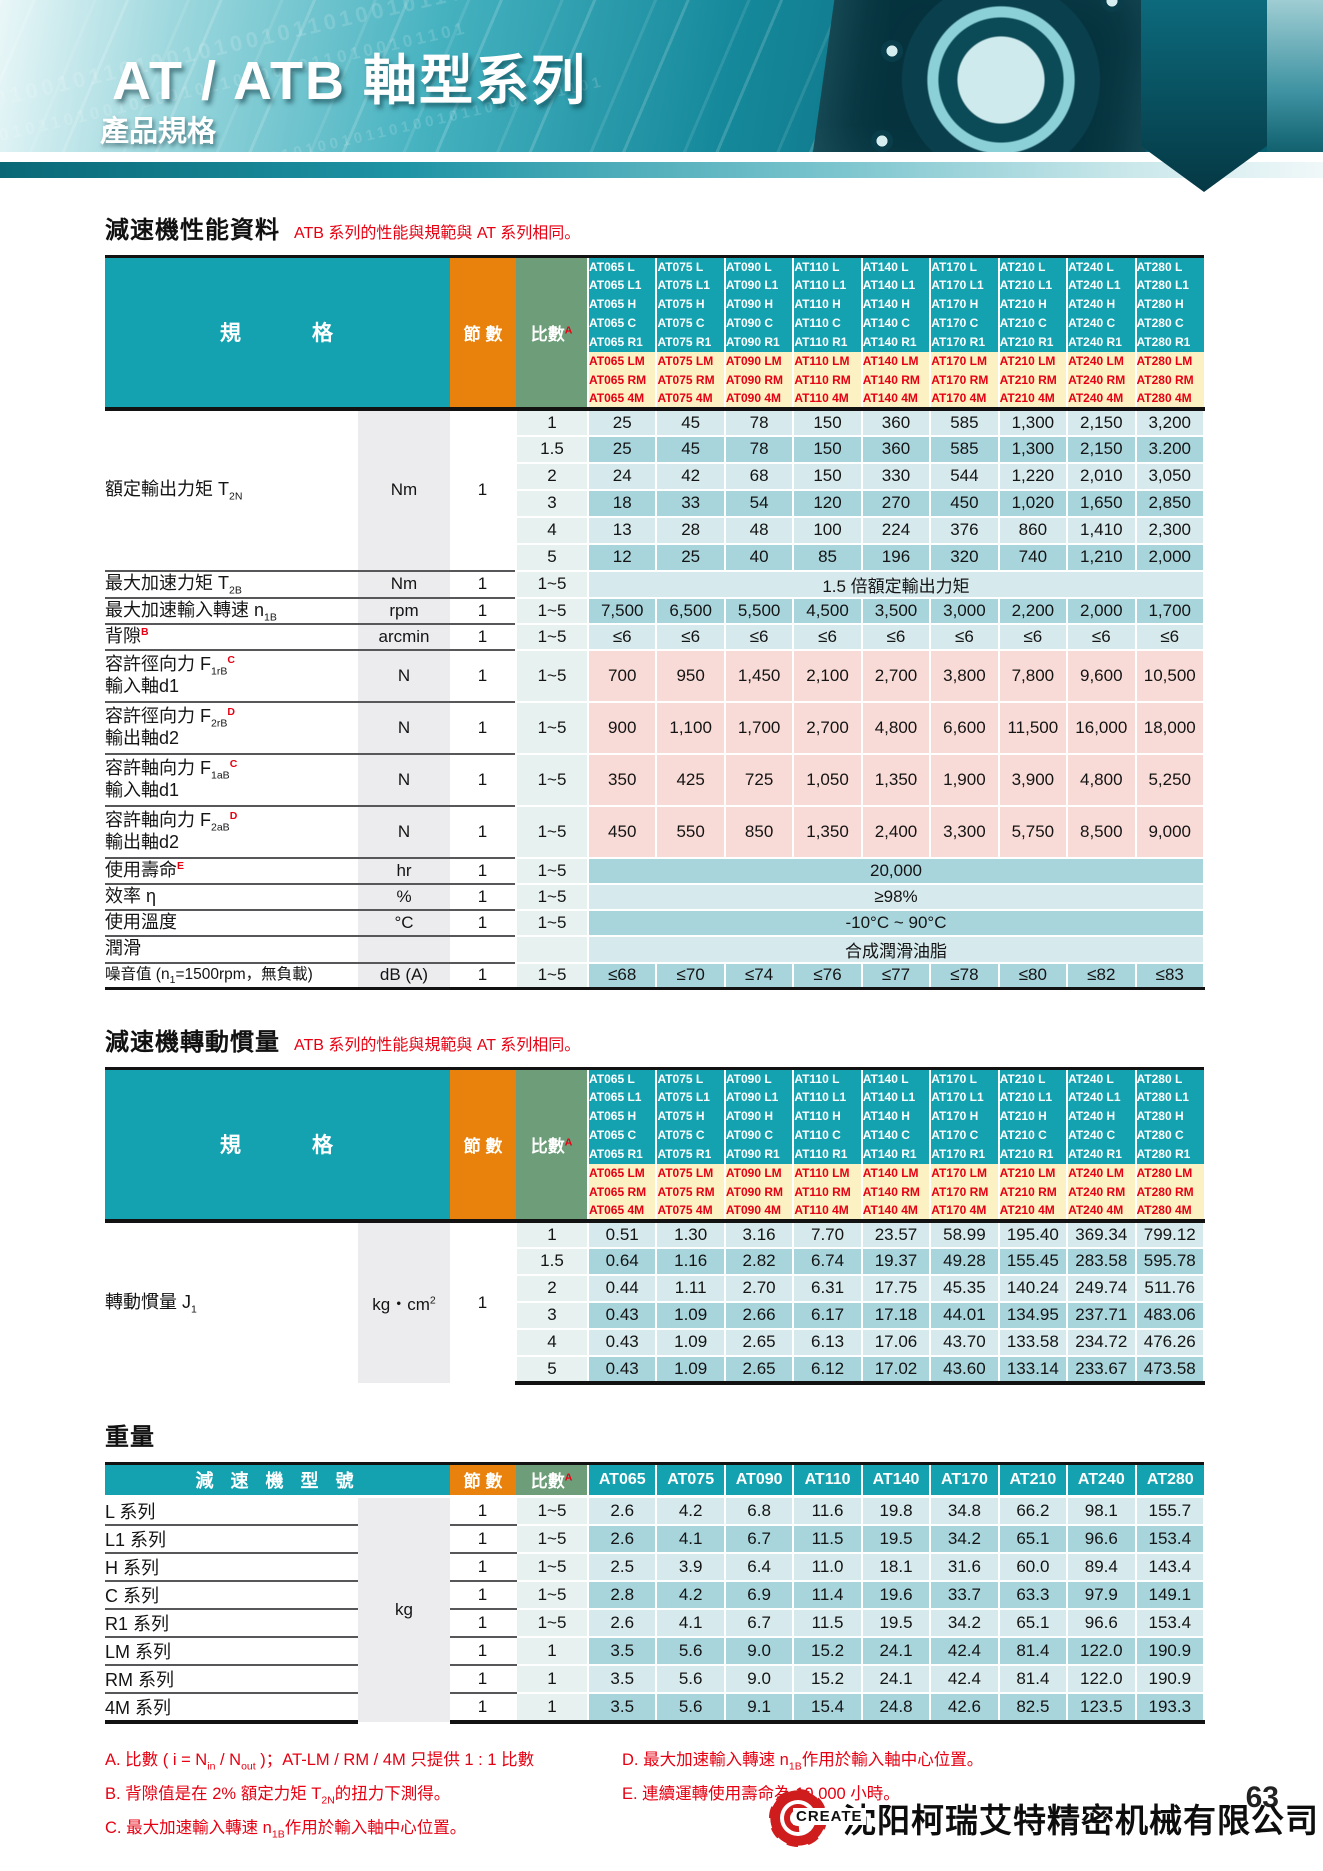 The width and height of the screenshot is (1323, 1871). I want to click on value-cell: 65.1, so click(1033, 1622).